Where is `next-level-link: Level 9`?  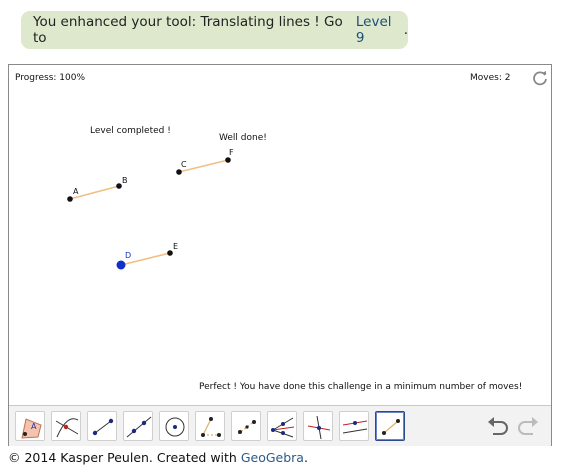 next-level-link: Level 9 is located at coordinates (373, 30).